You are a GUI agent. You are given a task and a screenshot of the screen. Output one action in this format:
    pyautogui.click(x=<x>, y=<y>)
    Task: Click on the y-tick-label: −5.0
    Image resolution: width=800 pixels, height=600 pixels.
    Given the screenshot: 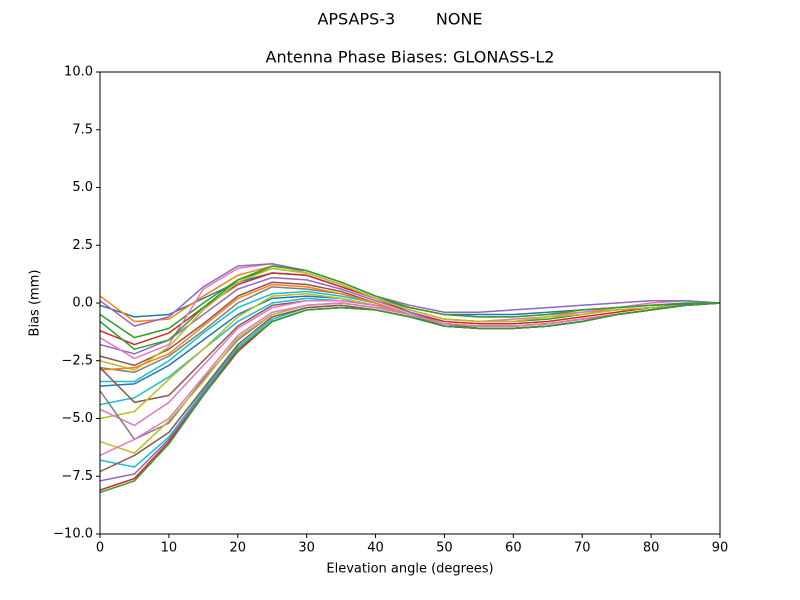 What is the action you would take?
    pyautogui.click(x=77, y=418)
    